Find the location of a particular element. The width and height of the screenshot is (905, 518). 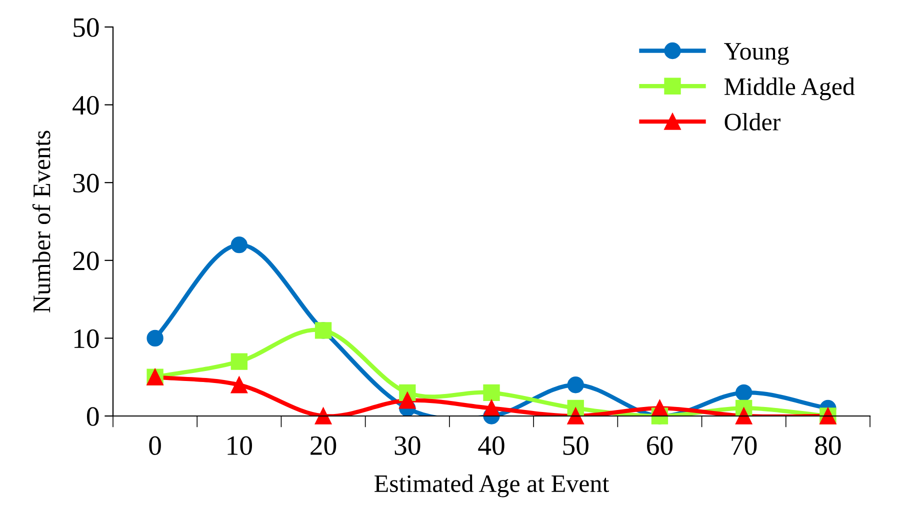

y-tick-label: 10 is located at coordinates (86, 338).